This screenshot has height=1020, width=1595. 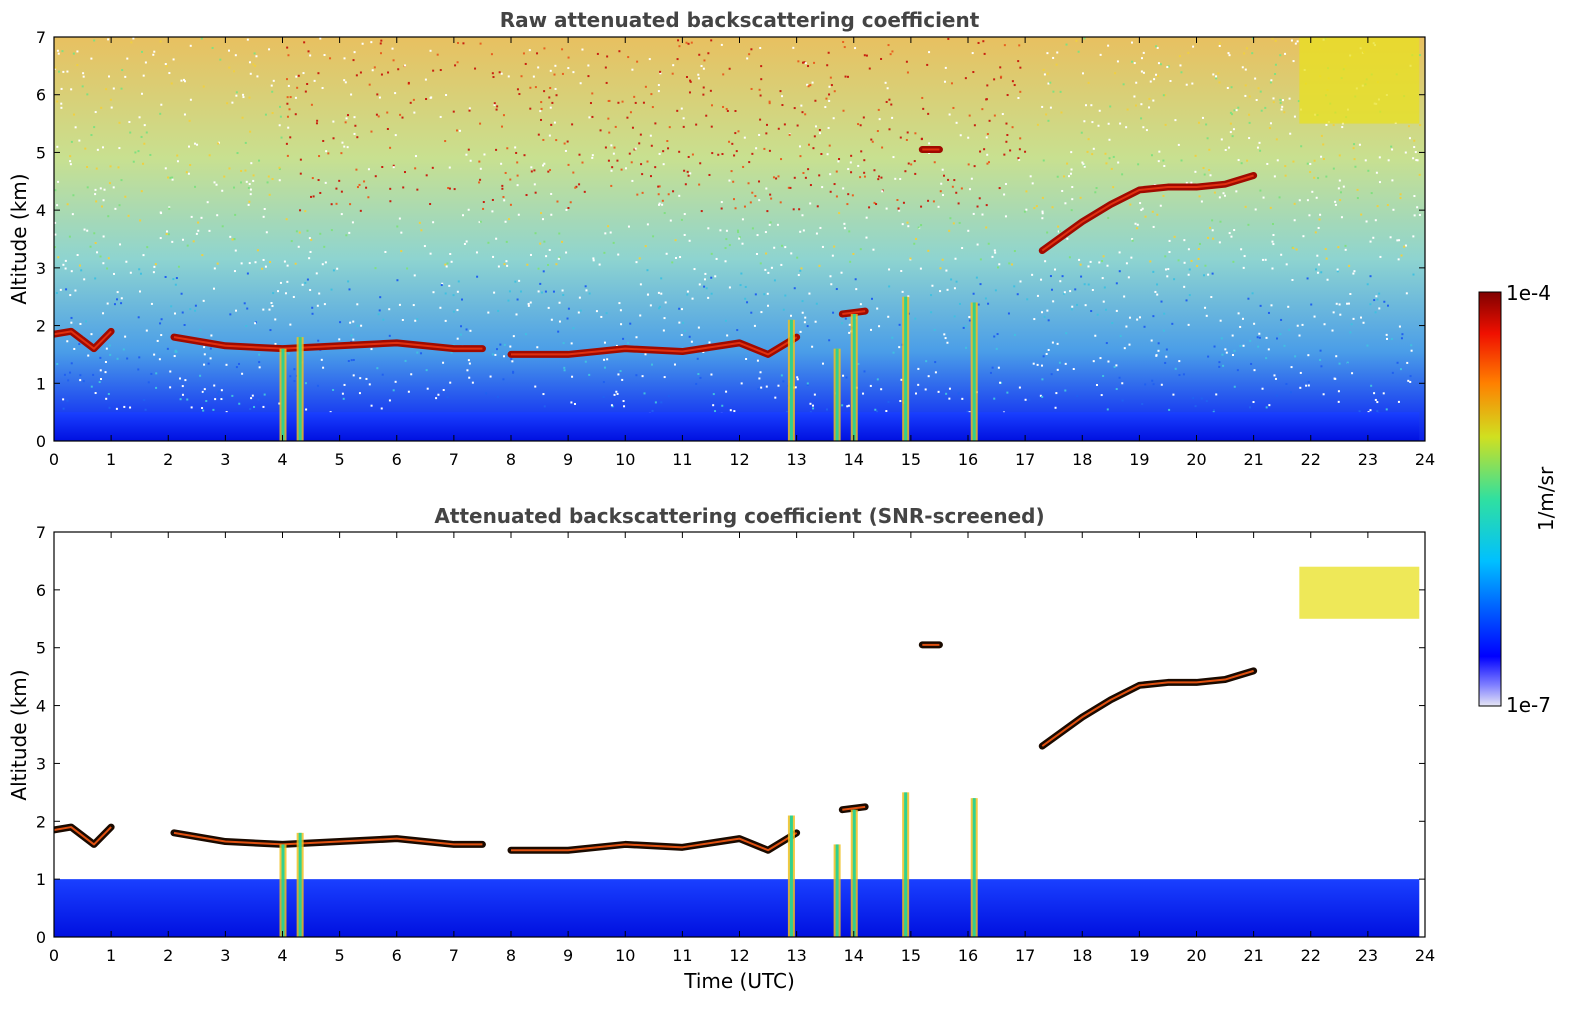 I want to click on colorbar-max-label: 1e-4, so click(x=1528, y=293).